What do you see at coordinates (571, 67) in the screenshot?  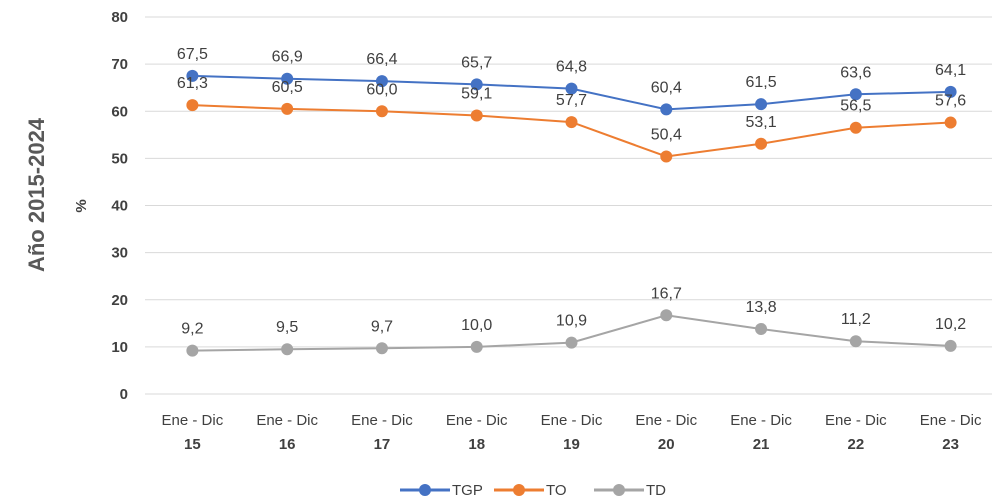 I see `data-label: 64,8` at bounding box center [571, 67].